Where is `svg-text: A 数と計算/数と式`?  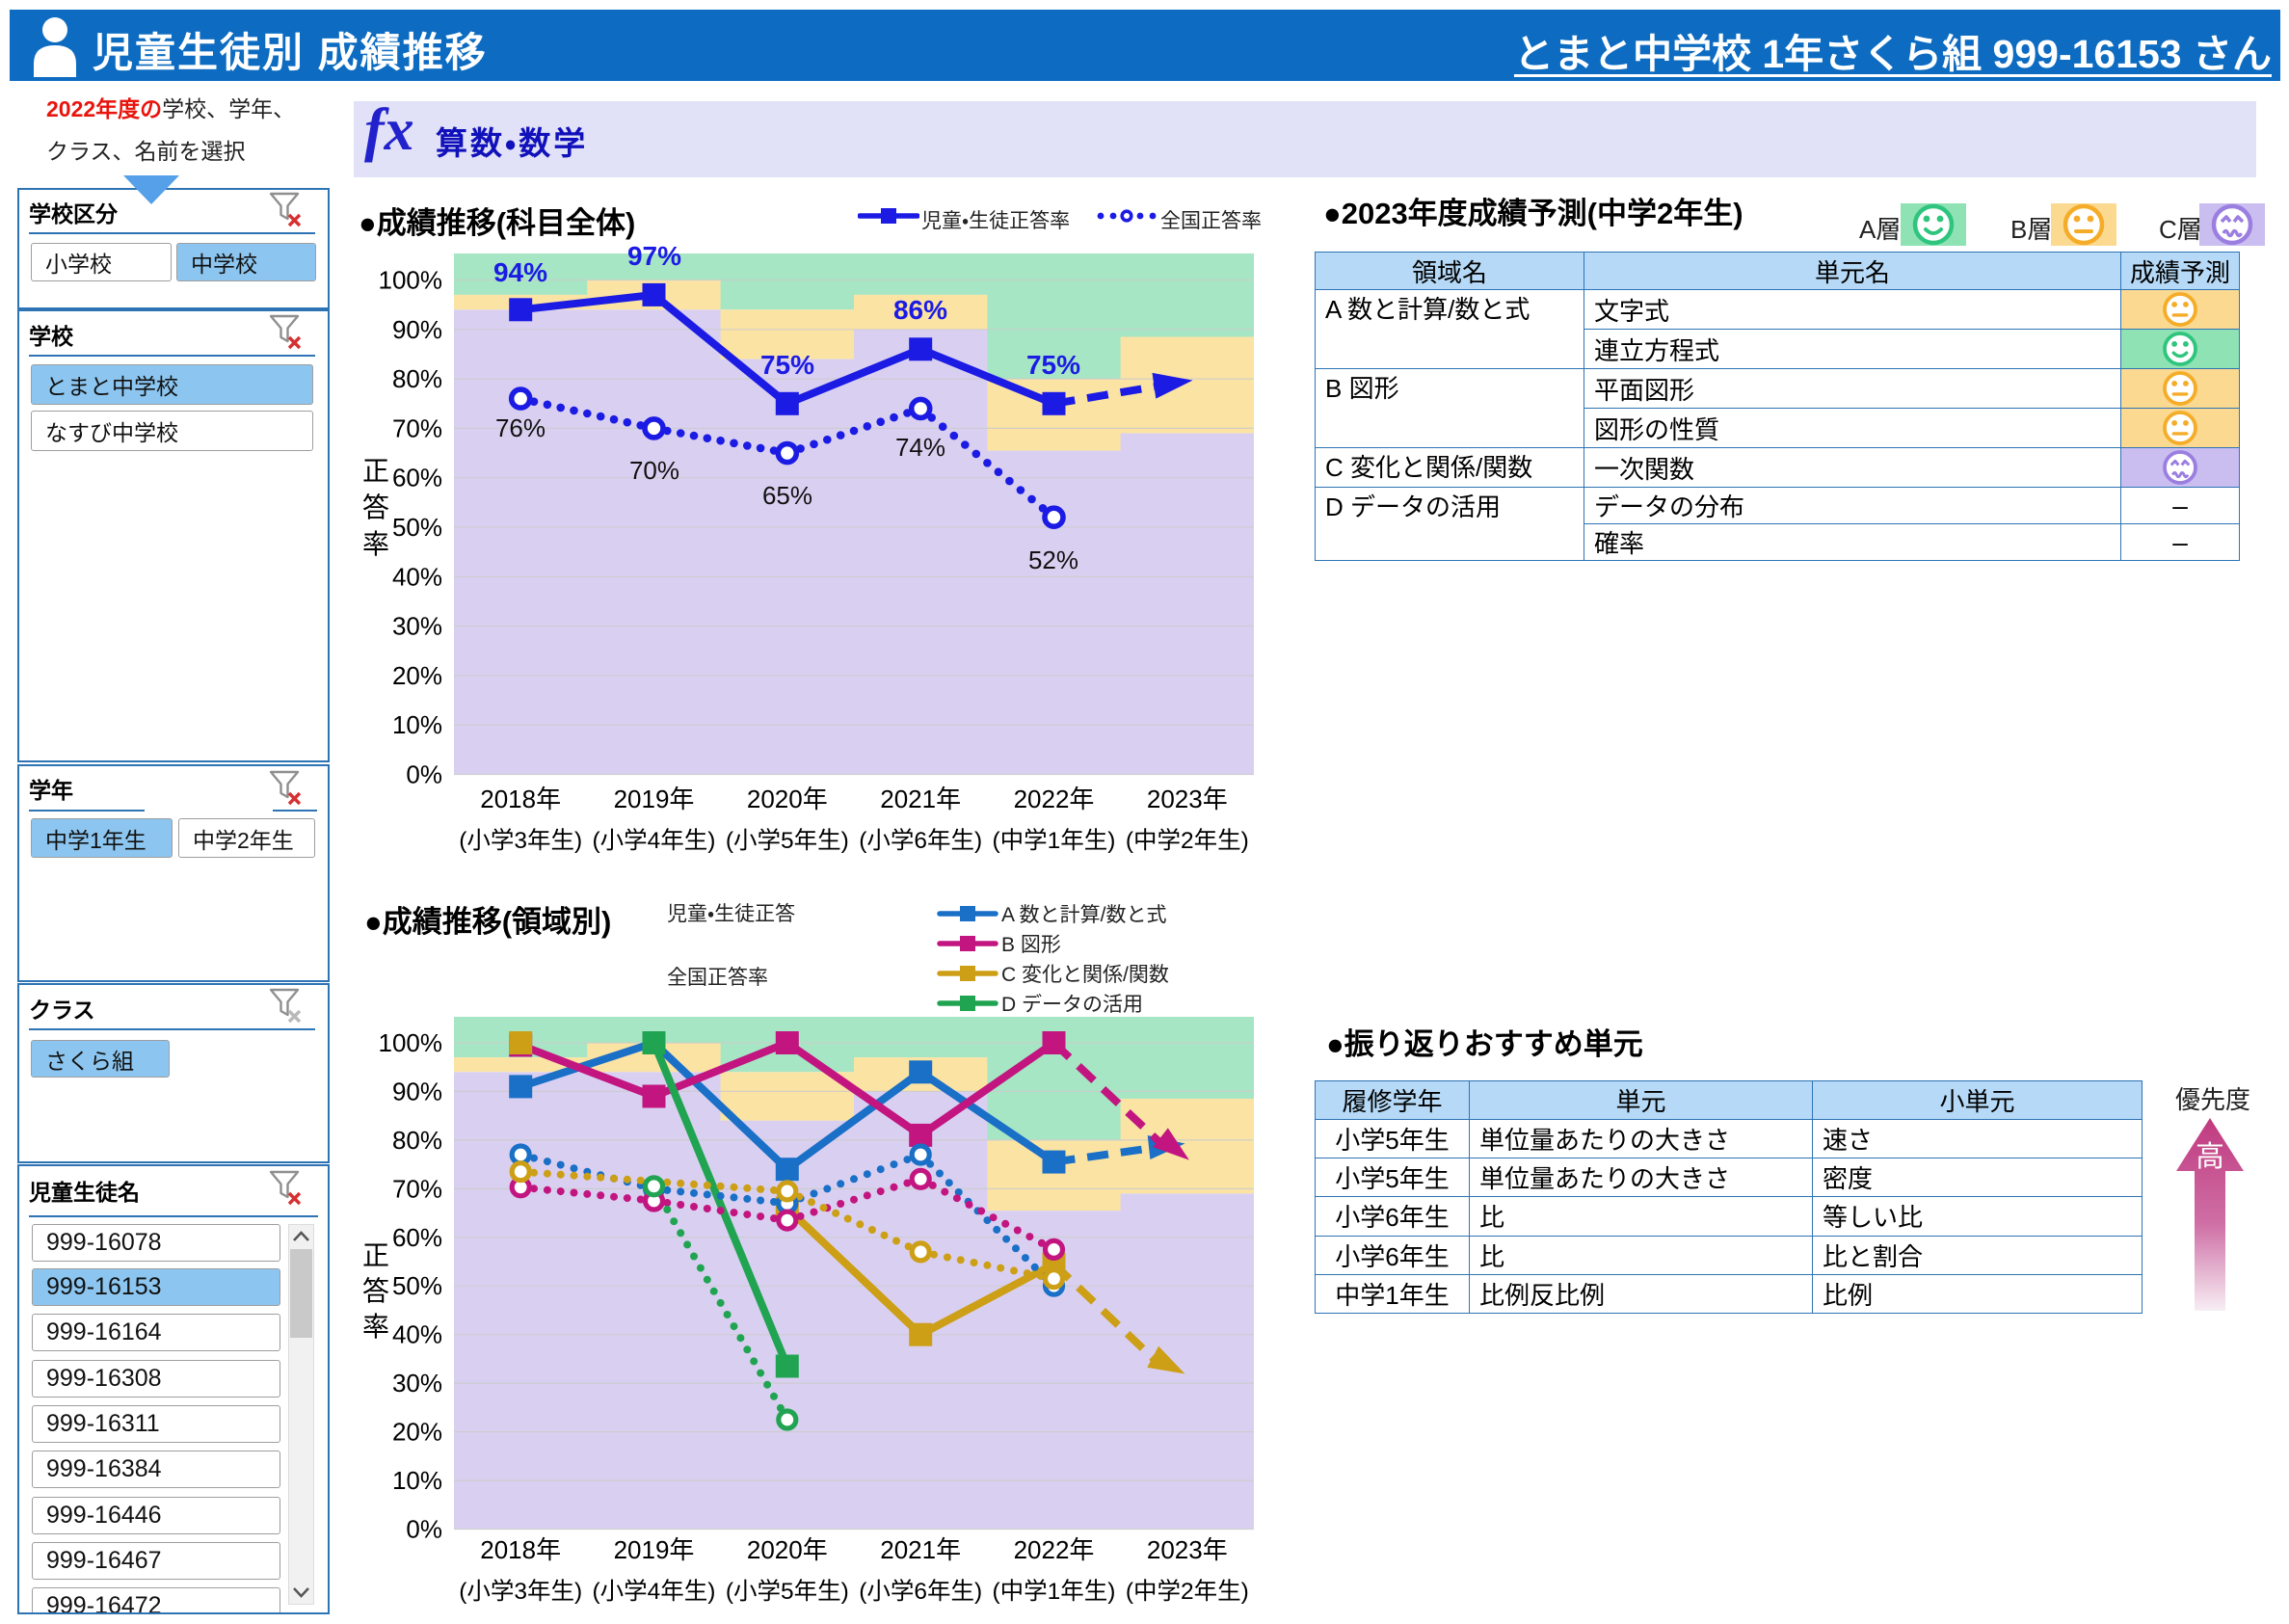 svg-text: A 数と計算/数と式 is located at coordinates (1084, 915).